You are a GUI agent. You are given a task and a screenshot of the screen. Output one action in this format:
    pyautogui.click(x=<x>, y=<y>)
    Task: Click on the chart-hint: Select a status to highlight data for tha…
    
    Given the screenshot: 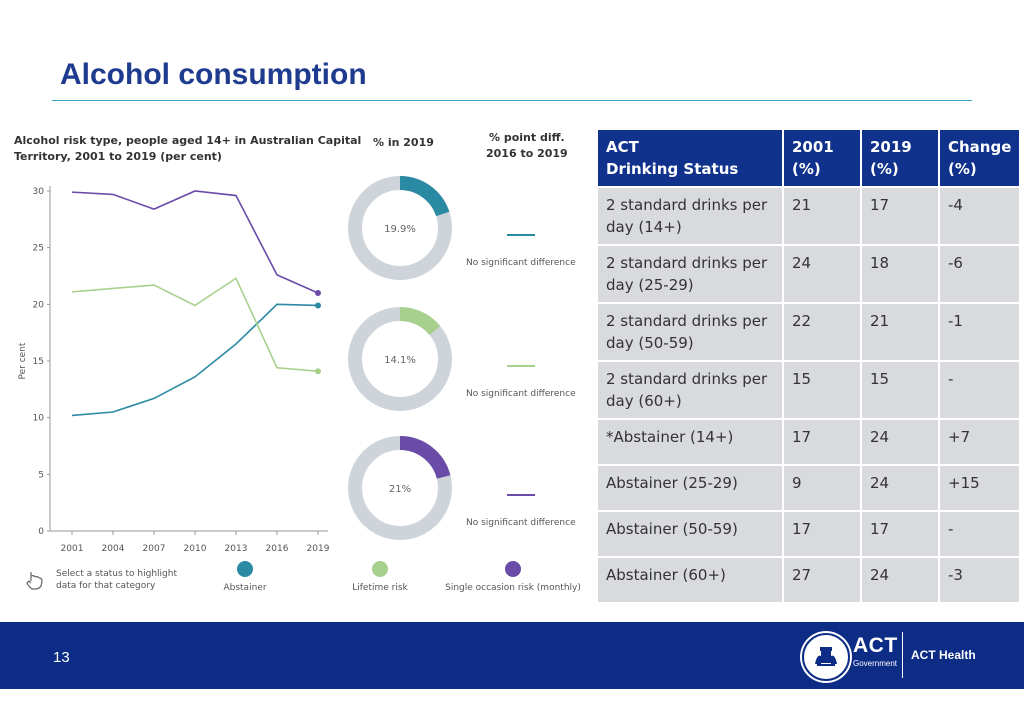 What is the action you would take?
    pyautogui.click(x=101, y=580)
    